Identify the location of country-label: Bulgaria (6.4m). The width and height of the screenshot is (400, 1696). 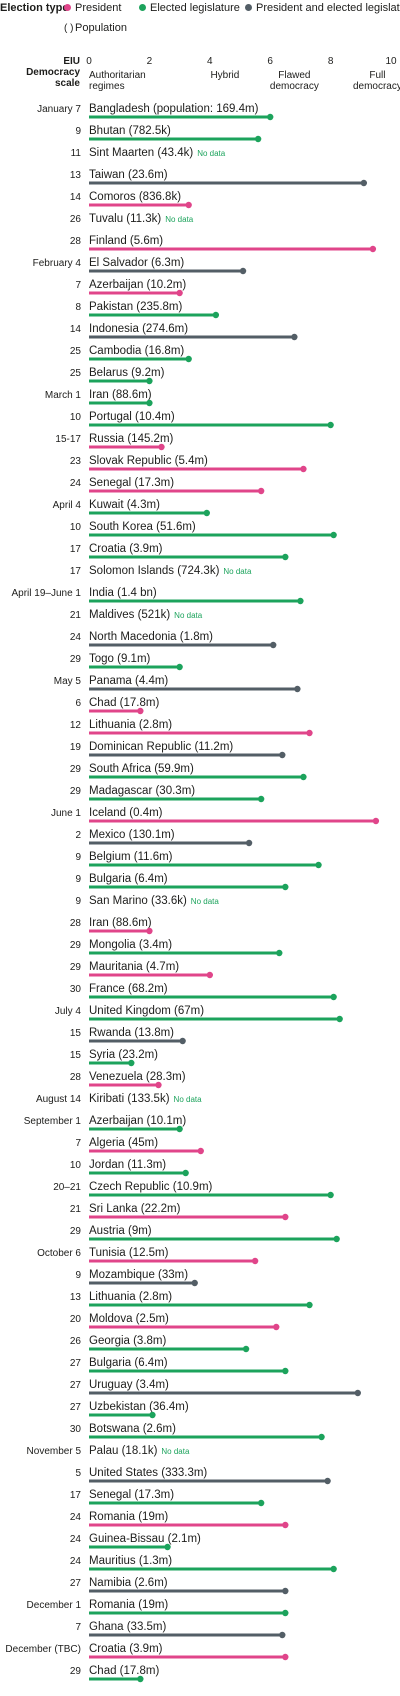
(128, 1363).